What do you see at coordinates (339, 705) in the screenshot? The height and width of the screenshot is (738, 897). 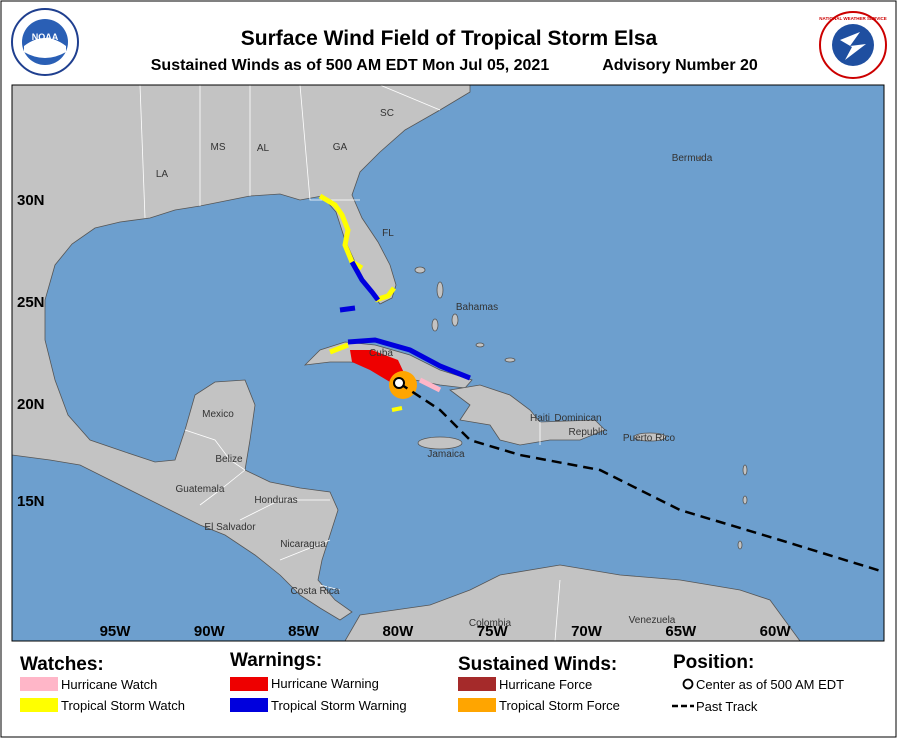 I see `legend-item: Tropical Storm Warning` at bounding box center [339, 705].